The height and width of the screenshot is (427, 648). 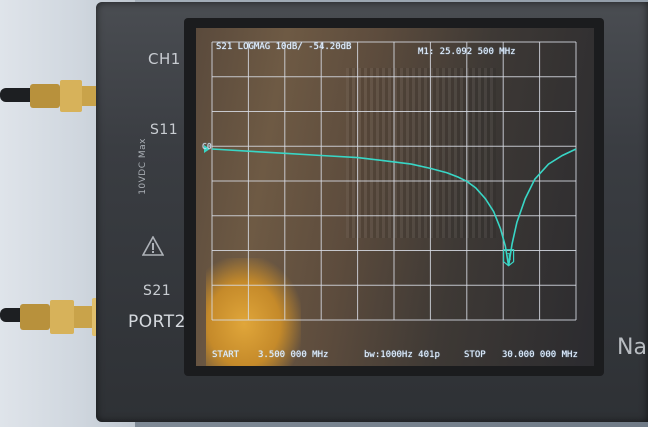 What do you see at coordinates (540, 355) in the screenshot?
I see `stop-frequency: 30.000 000 MHz` at bounding box center [540, 355].